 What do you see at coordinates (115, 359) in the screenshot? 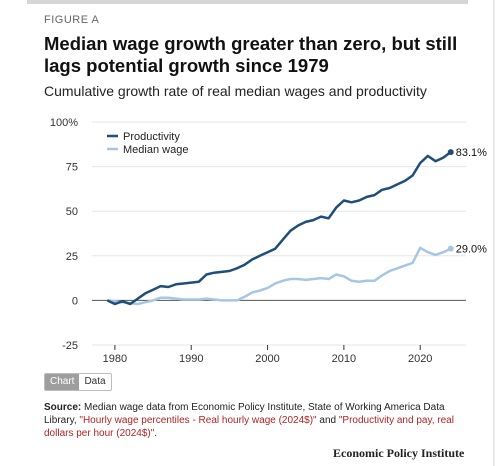
I see `x-tick-label: 1980` at bounding box center [115, 359].